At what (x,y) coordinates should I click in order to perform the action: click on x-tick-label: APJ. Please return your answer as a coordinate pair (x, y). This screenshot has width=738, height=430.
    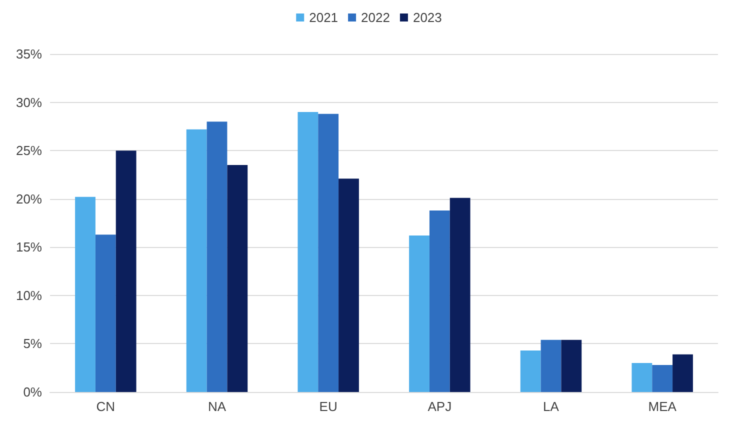
    Looking at the image, I should click on (440, 406).